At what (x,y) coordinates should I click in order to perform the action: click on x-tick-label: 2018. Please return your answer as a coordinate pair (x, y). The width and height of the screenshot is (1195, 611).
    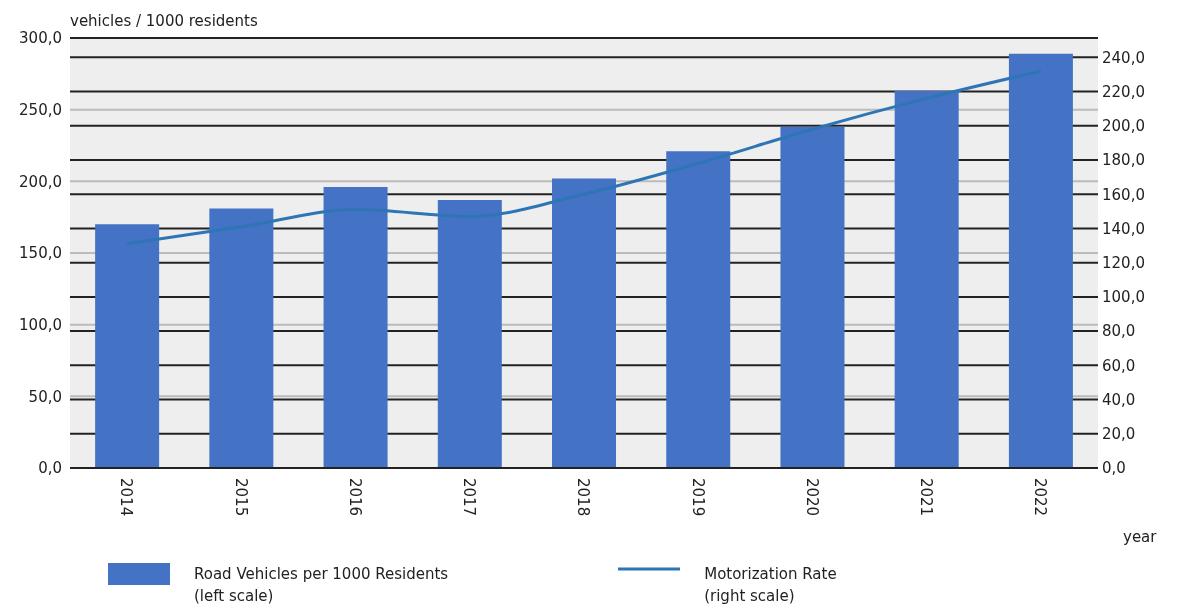
    Looking at the image, I should click on (583, 497).